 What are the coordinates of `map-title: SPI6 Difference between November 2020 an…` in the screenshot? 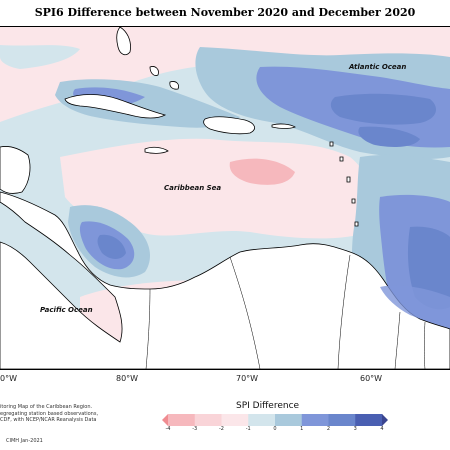 It's located at (225, 12).